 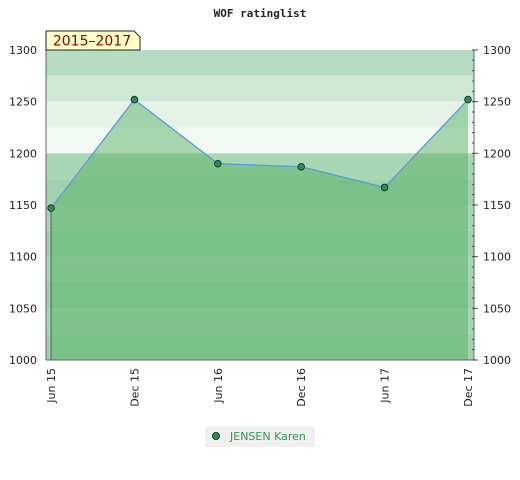 I want to click on legend-box, so click(x=260, y=436).